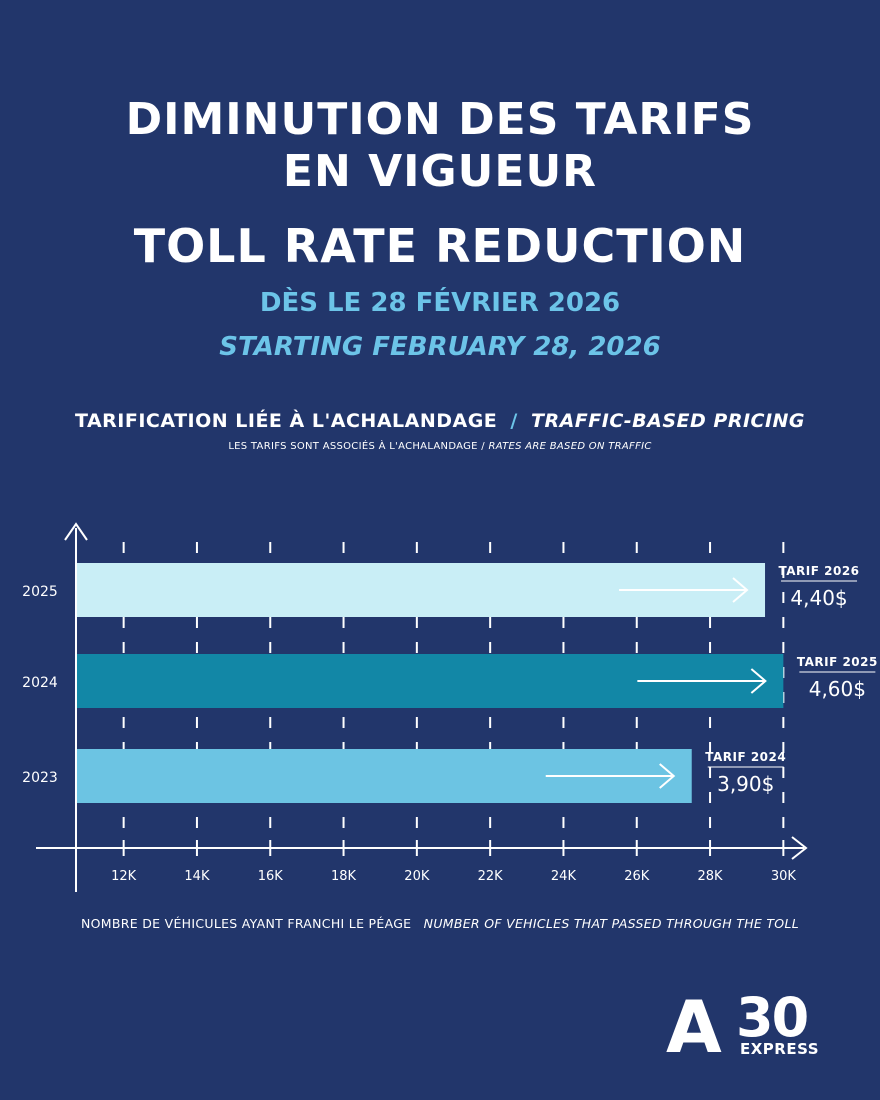 This screenshot has height=1100, width=880. Describe the element at coordinates (76, 531) in the screenshot. I see `y-axis-arrow` at that location.